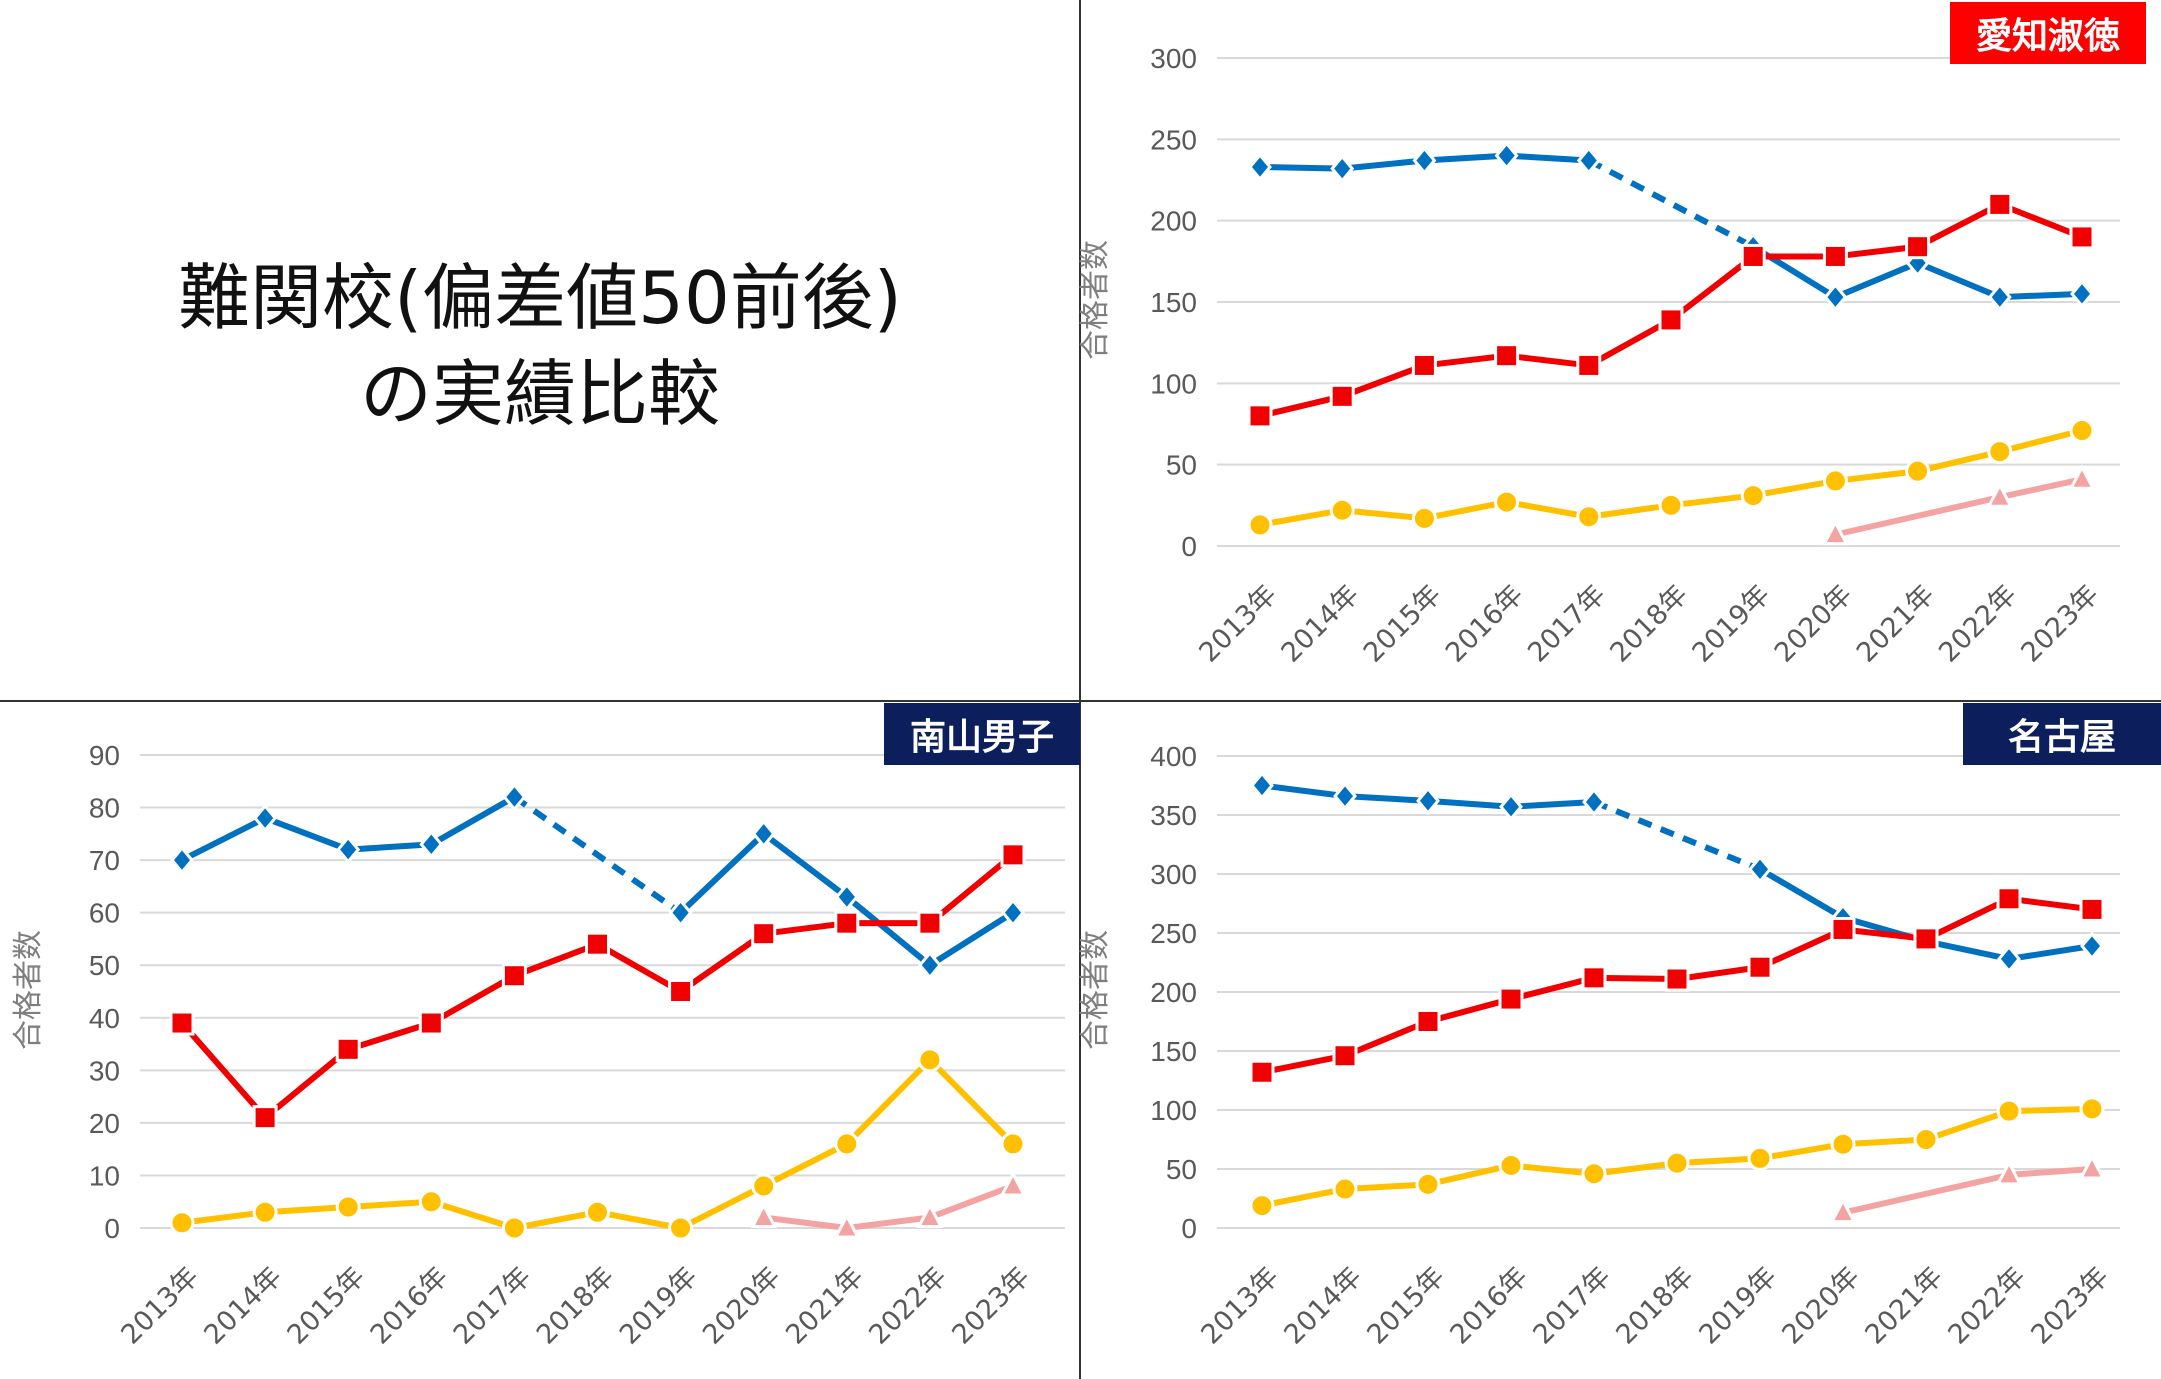  Describe the element at coordinates (104, 1070) in the screenshot. I see `y-tick-label: 30` at that location.